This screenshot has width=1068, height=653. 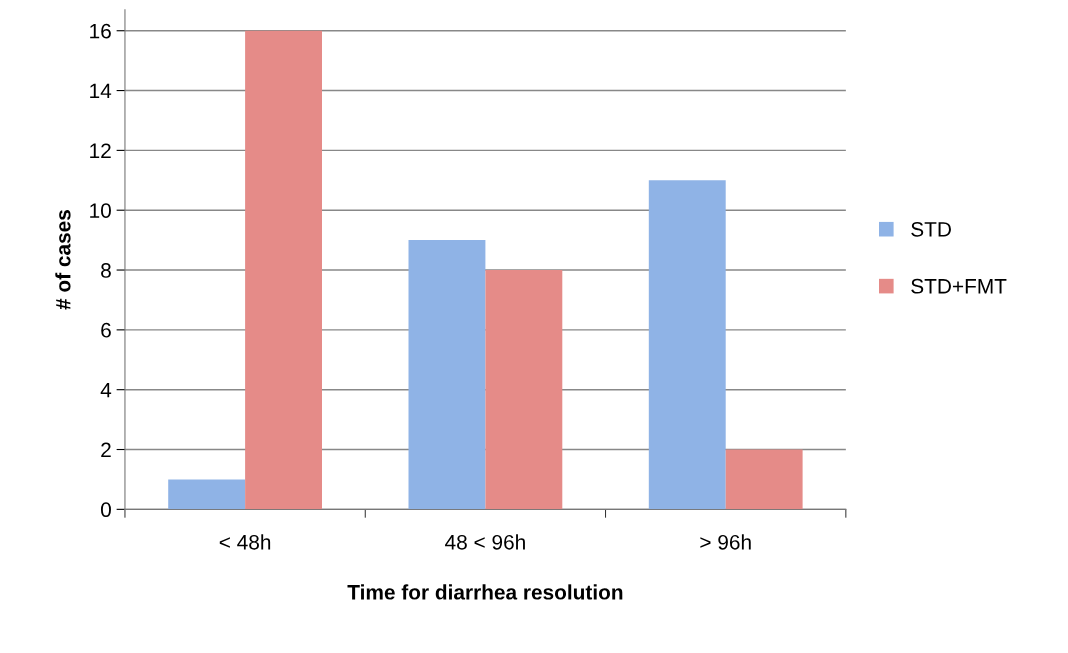 What do you see at coordinates (959, 286) in the screenshot?
I see `legend-label: STD+FMT` at bounding box center [959, 286].